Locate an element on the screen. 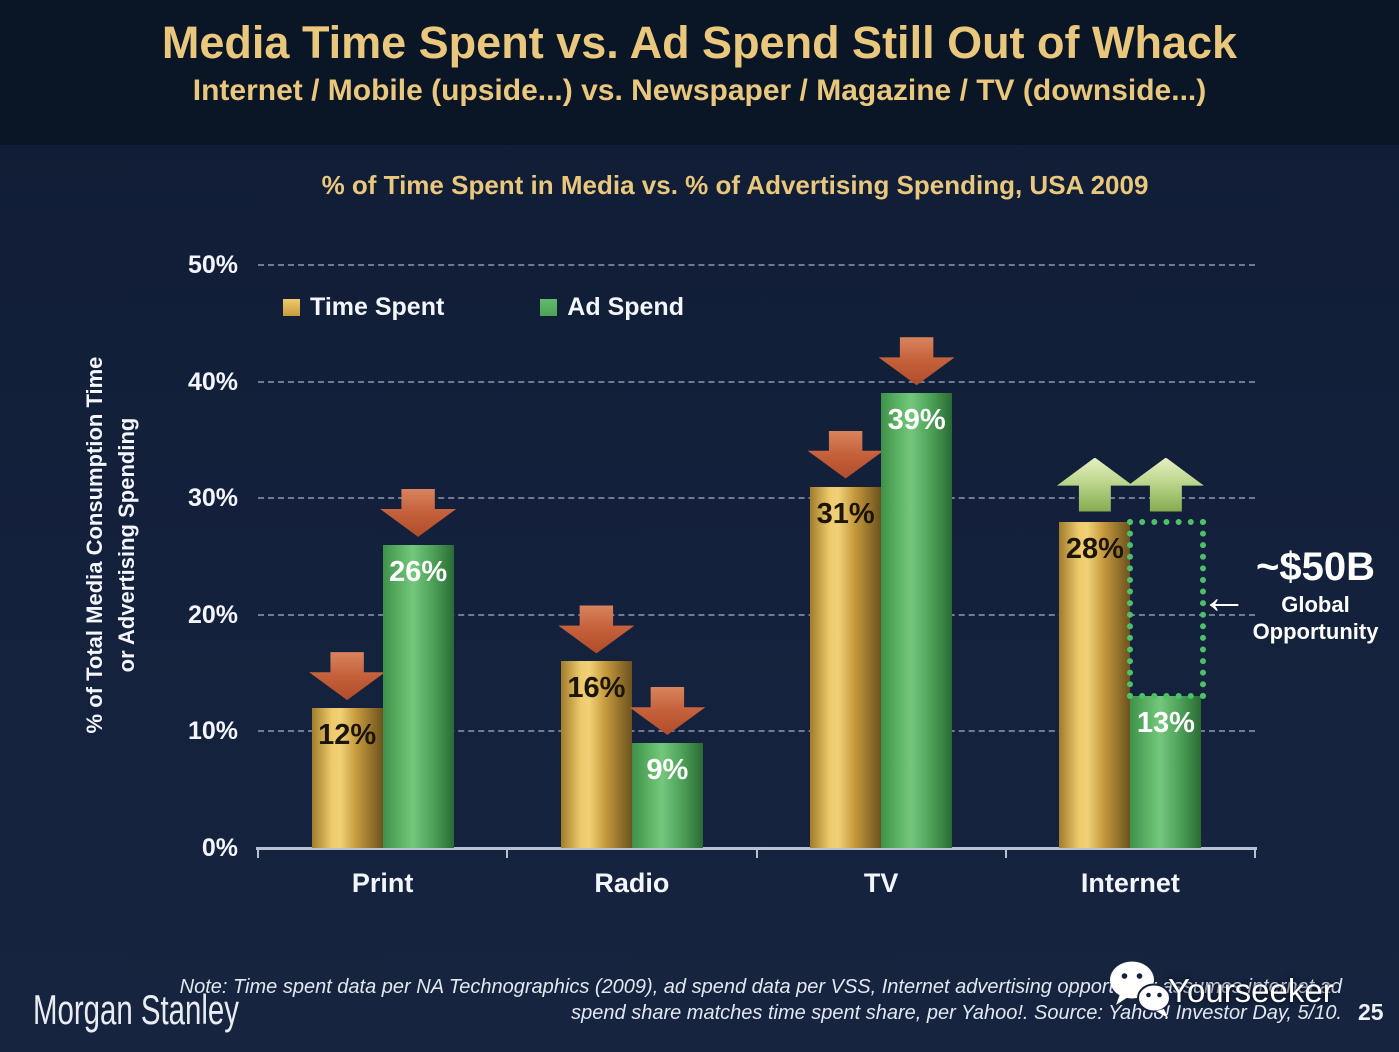  bar-internet-ad-spend is located at coordinates (1166, 772).